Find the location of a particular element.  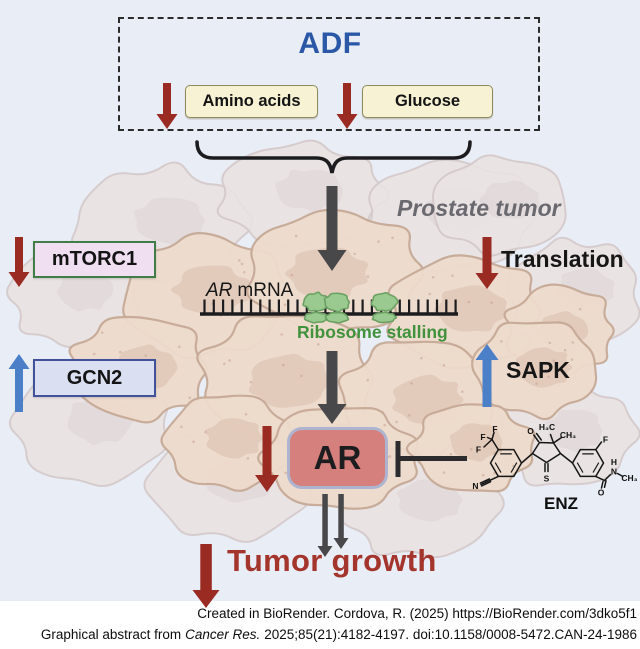

citation-journal: Cancer Res. is located at coordinates (223, 634).